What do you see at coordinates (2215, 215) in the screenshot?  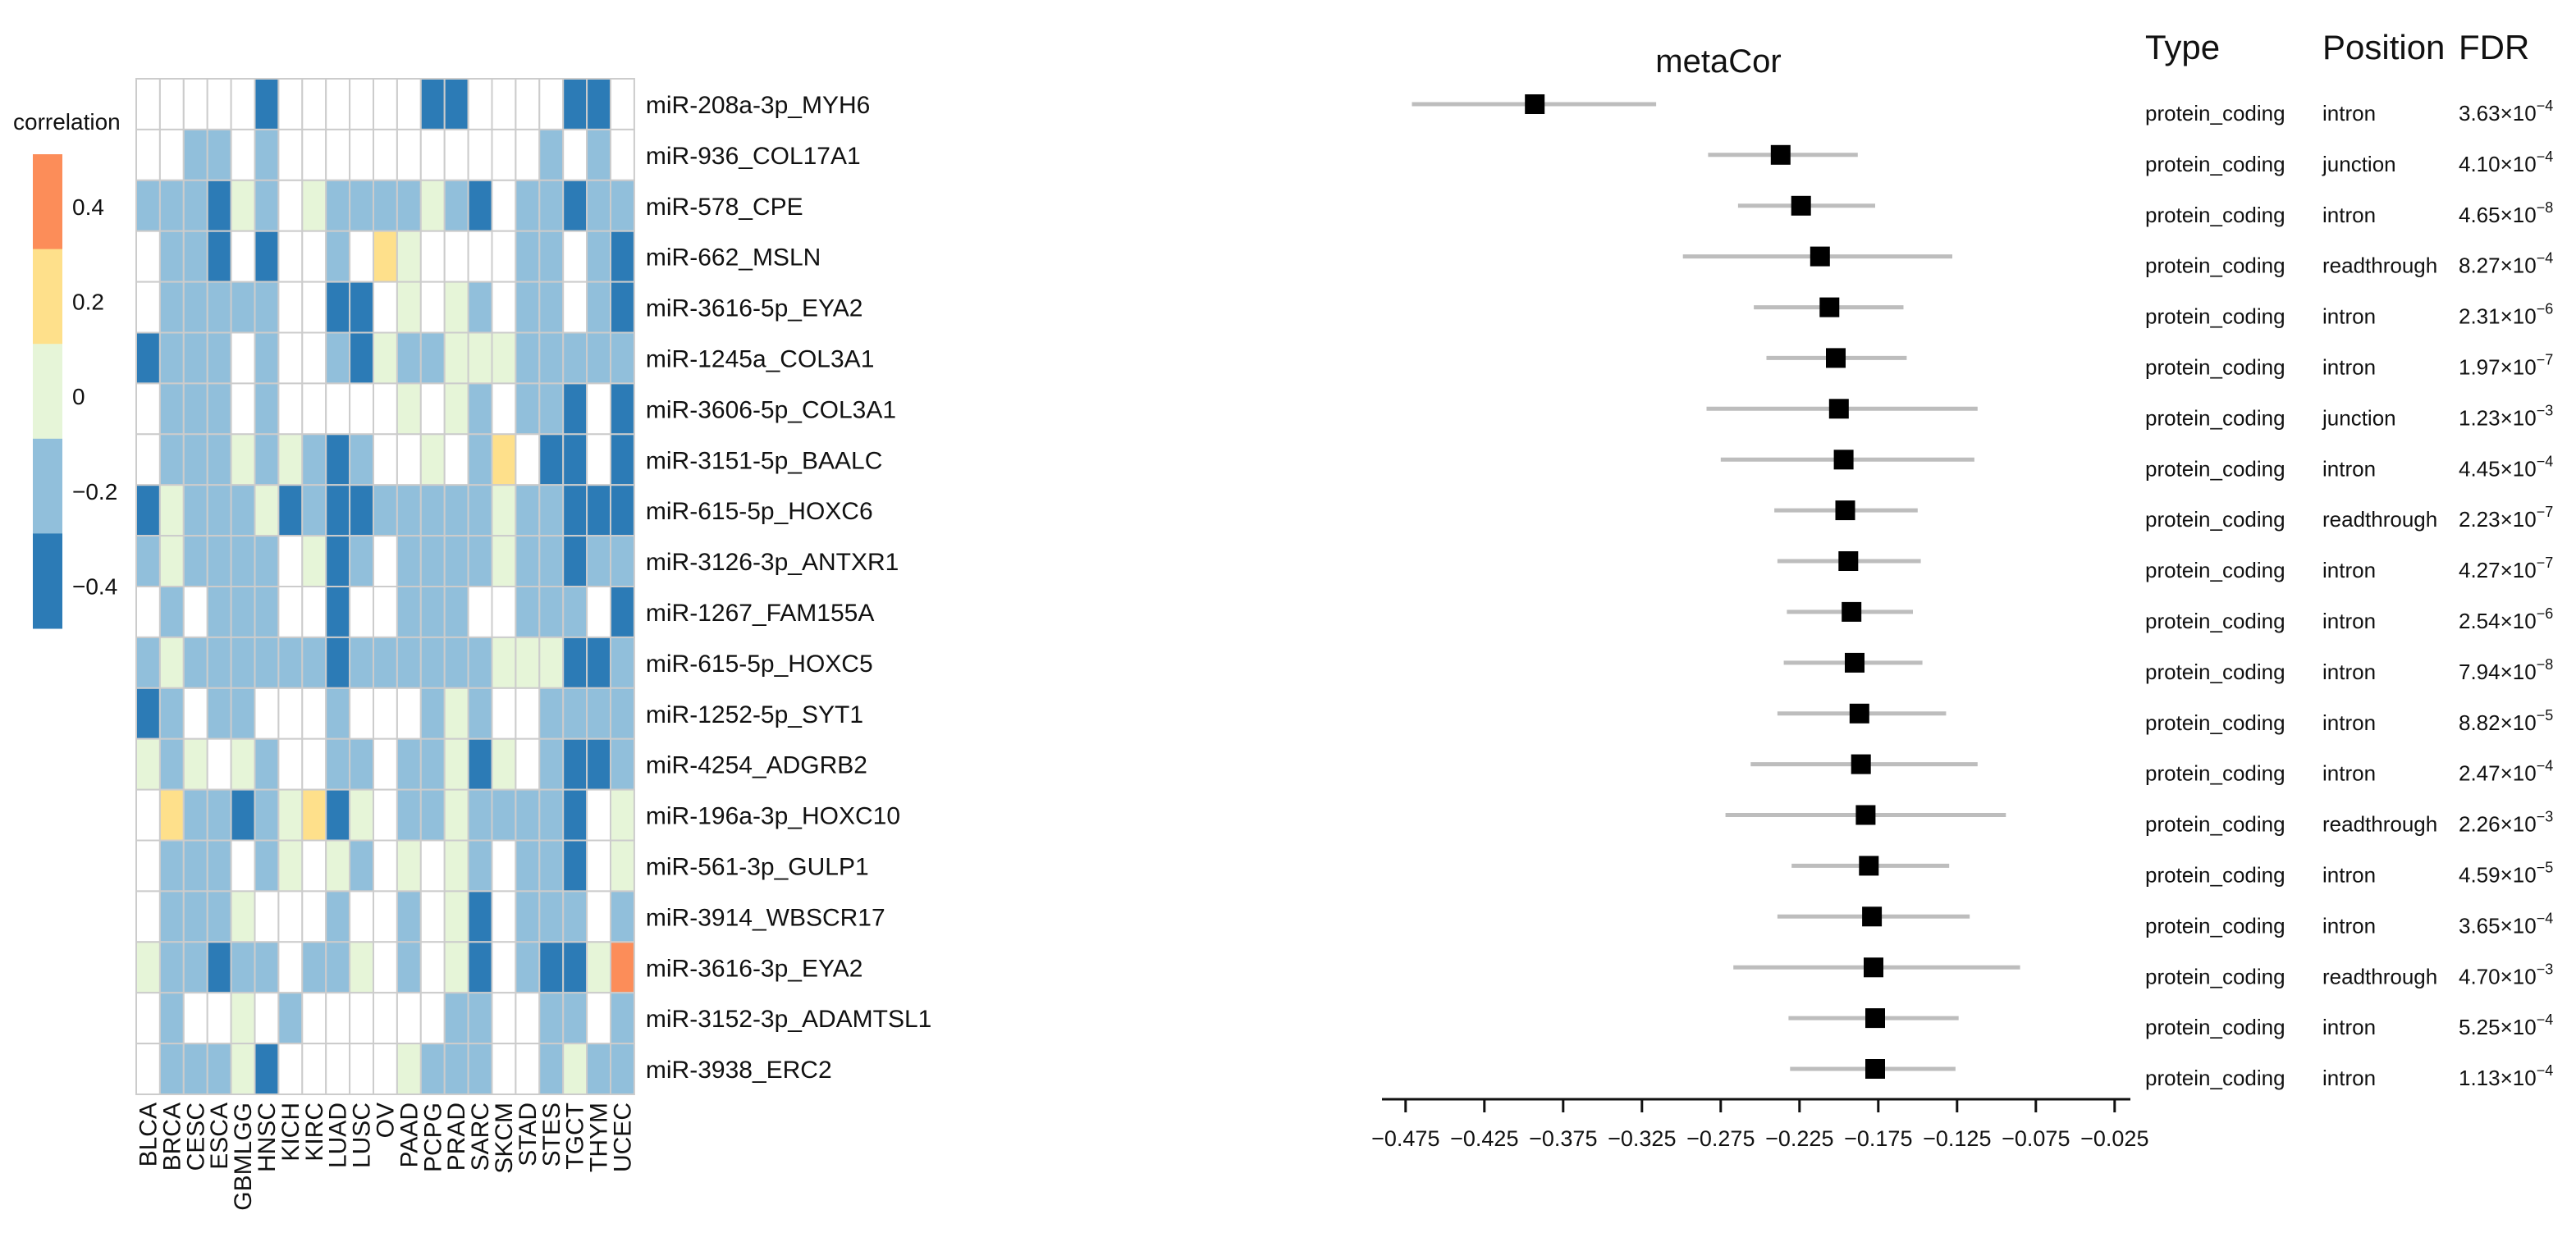 I see `table-type-2: protein_coding` at bounding box center [2215, 215].